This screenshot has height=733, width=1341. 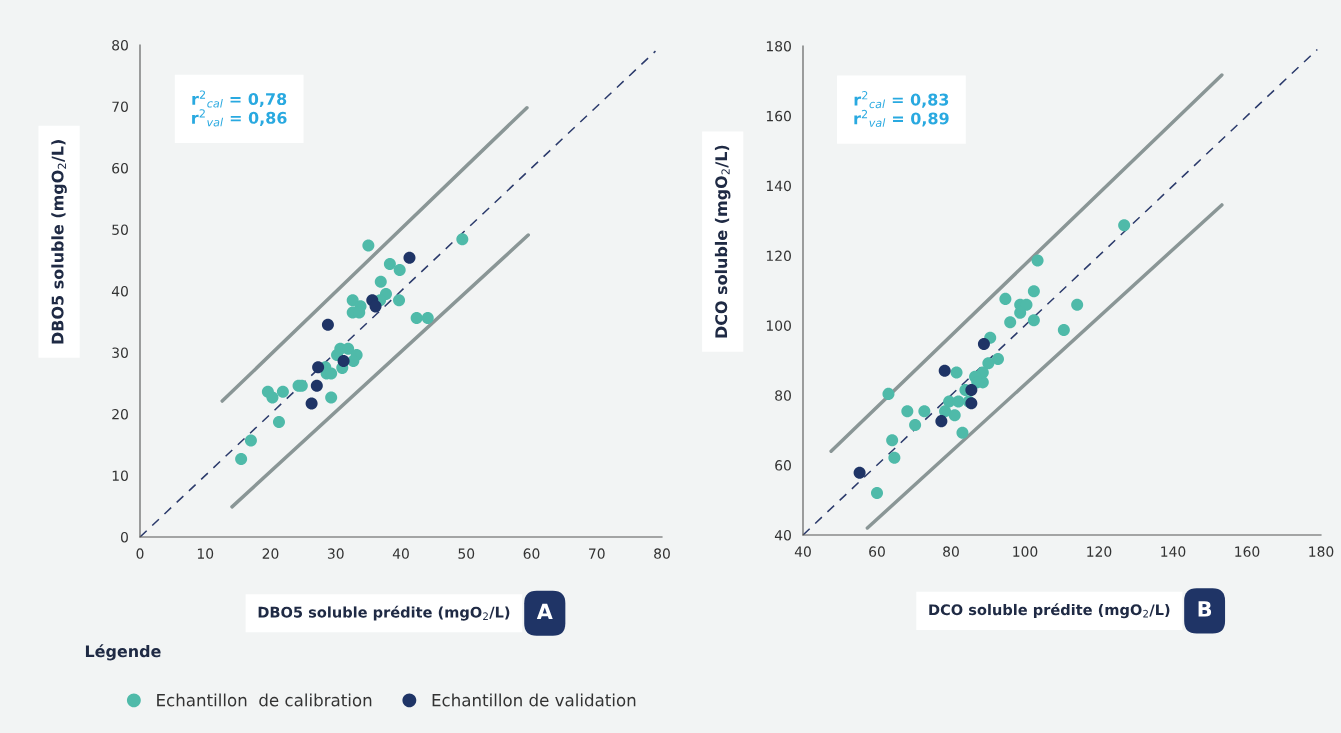 I want to click on y-tick-label: 100, so click(x=778, y=325).